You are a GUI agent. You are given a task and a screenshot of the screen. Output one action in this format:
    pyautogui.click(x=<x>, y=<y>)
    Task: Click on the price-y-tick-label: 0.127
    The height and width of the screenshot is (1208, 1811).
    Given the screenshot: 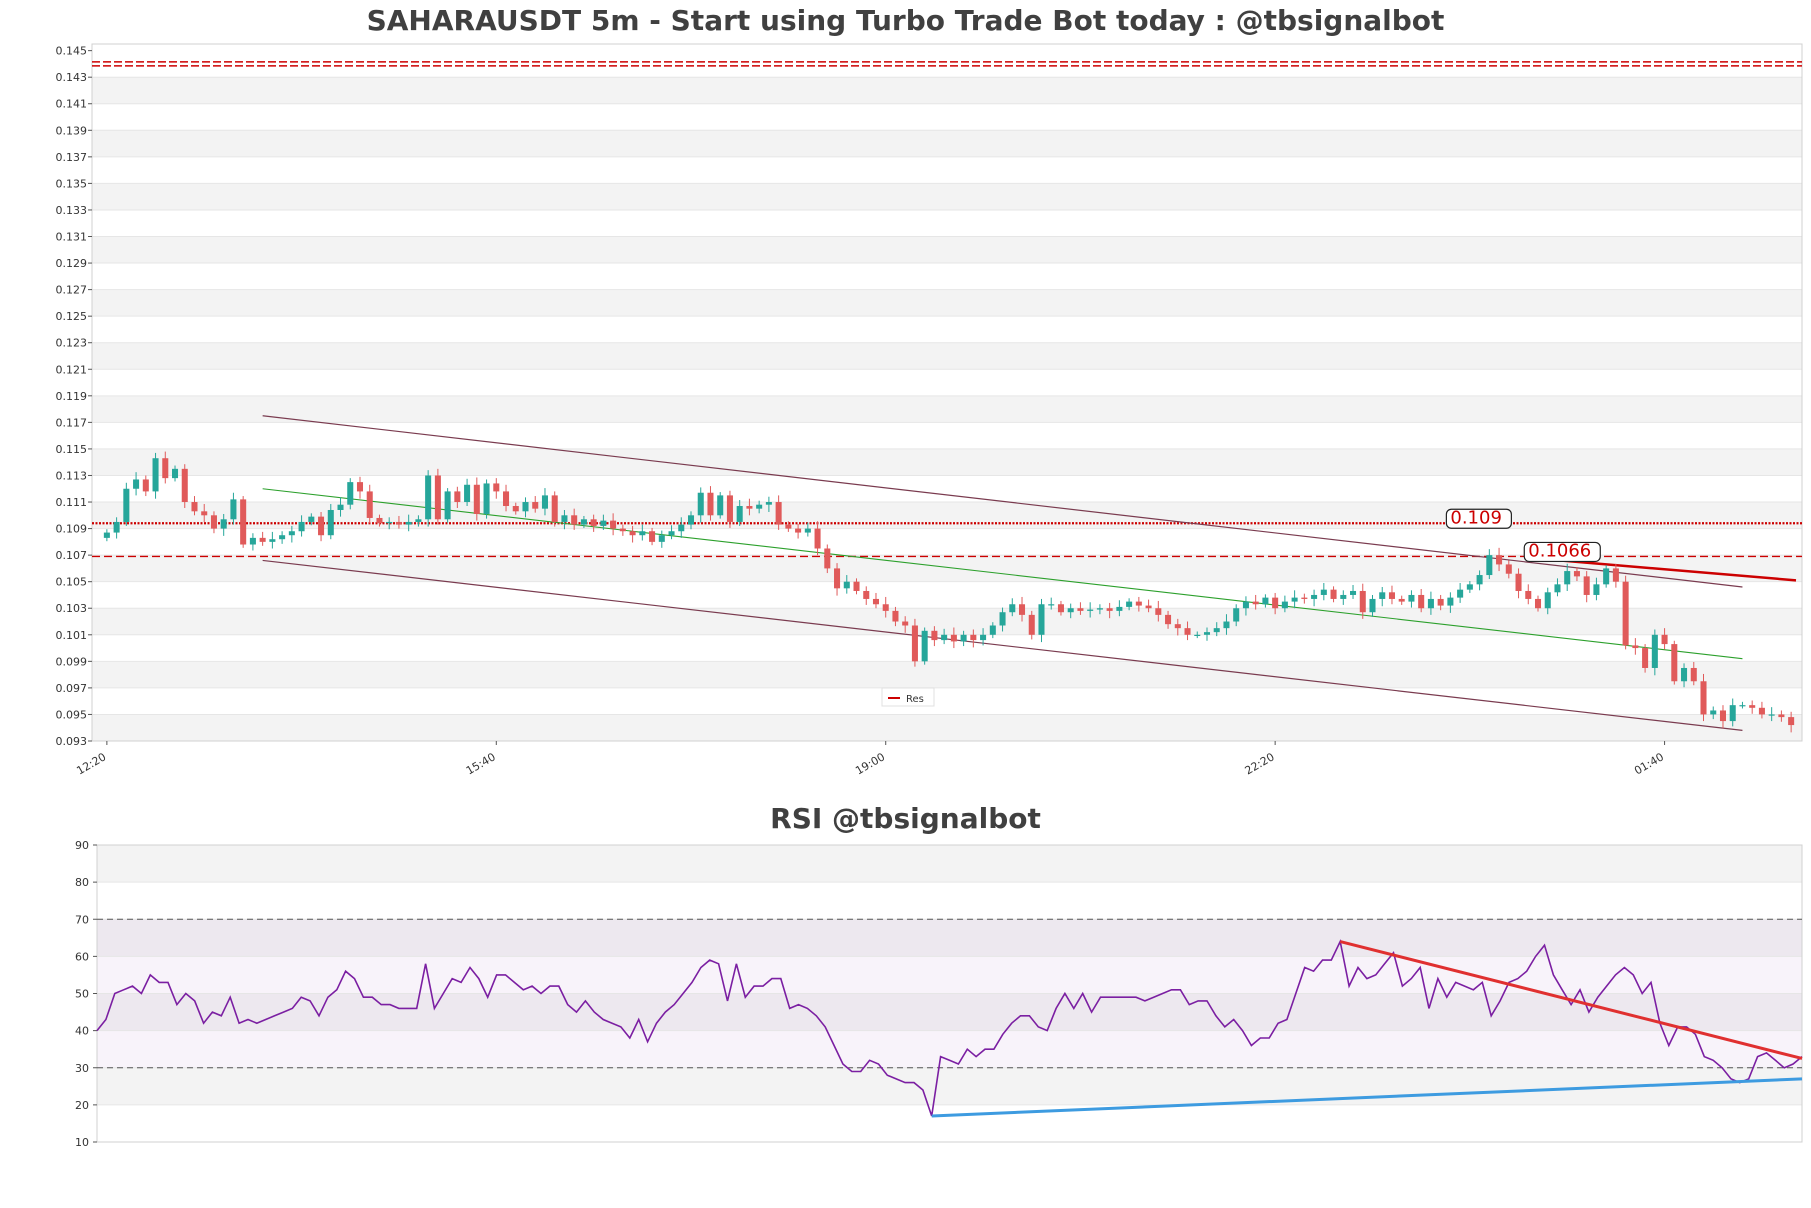 What is the action you would take?
    pyautogui.click(x=72, y=290)
    